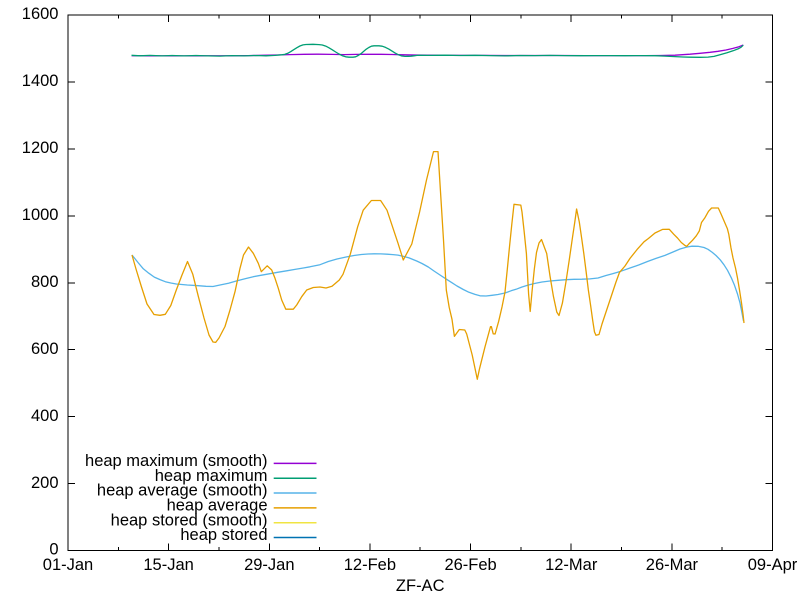  What do you see at coordinates (189, 520) in the screenshot?
I see `svg-text: heap stored (smooth)` at bounding box center [189, 520].